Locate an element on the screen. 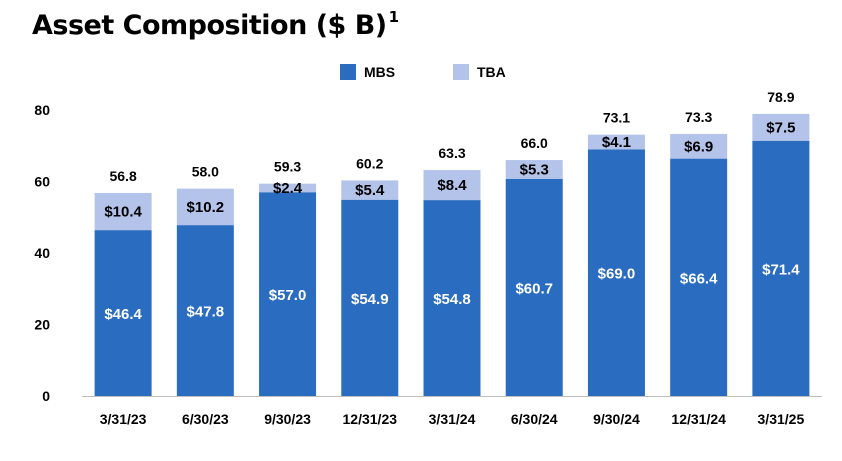 Image resolution: width=842 pixels, height=461 pixels. x-tick-label: 6/30/23 is located at coordinates (205, 419).